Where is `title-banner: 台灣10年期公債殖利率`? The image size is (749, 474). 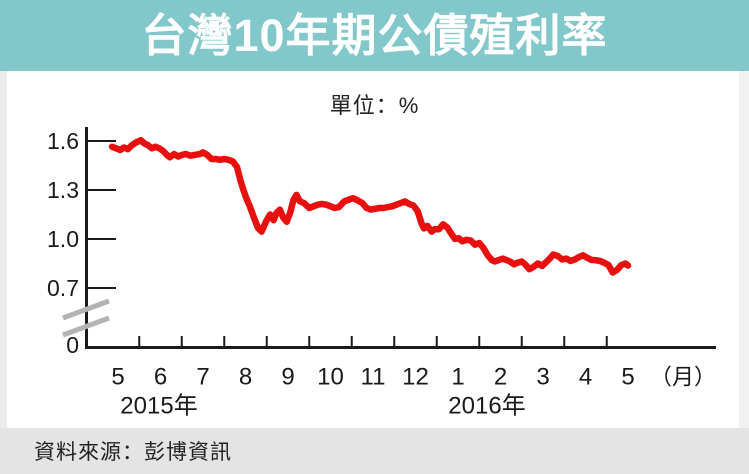 title-banner: 台灣10年期公債殖利率 is located at coordinates (374, 35).